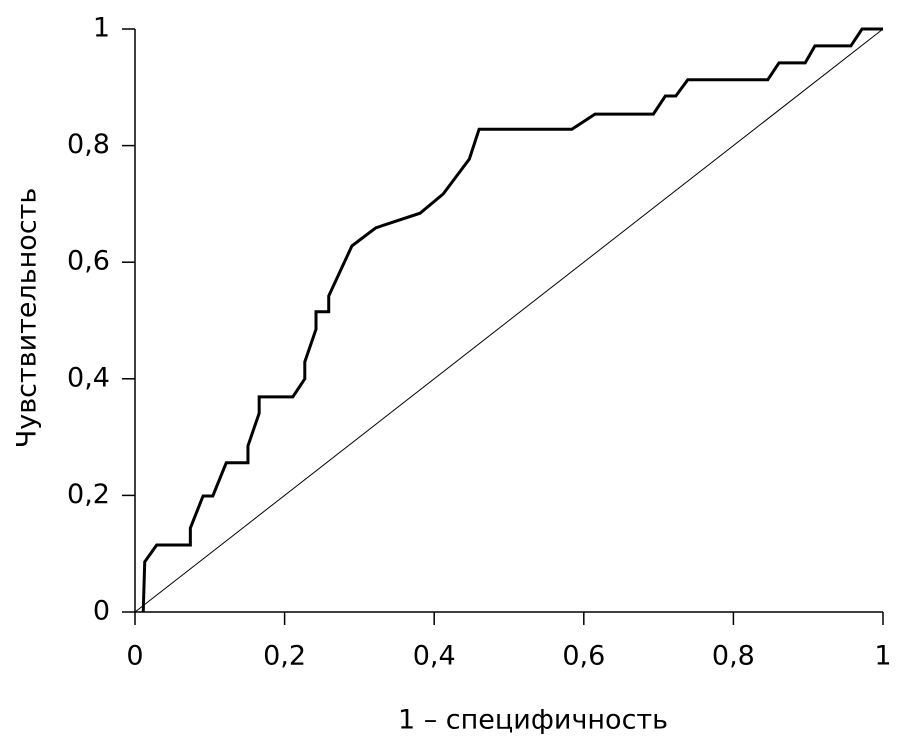  I want to click on y-tick-label: 0,4, so click(88, 377).